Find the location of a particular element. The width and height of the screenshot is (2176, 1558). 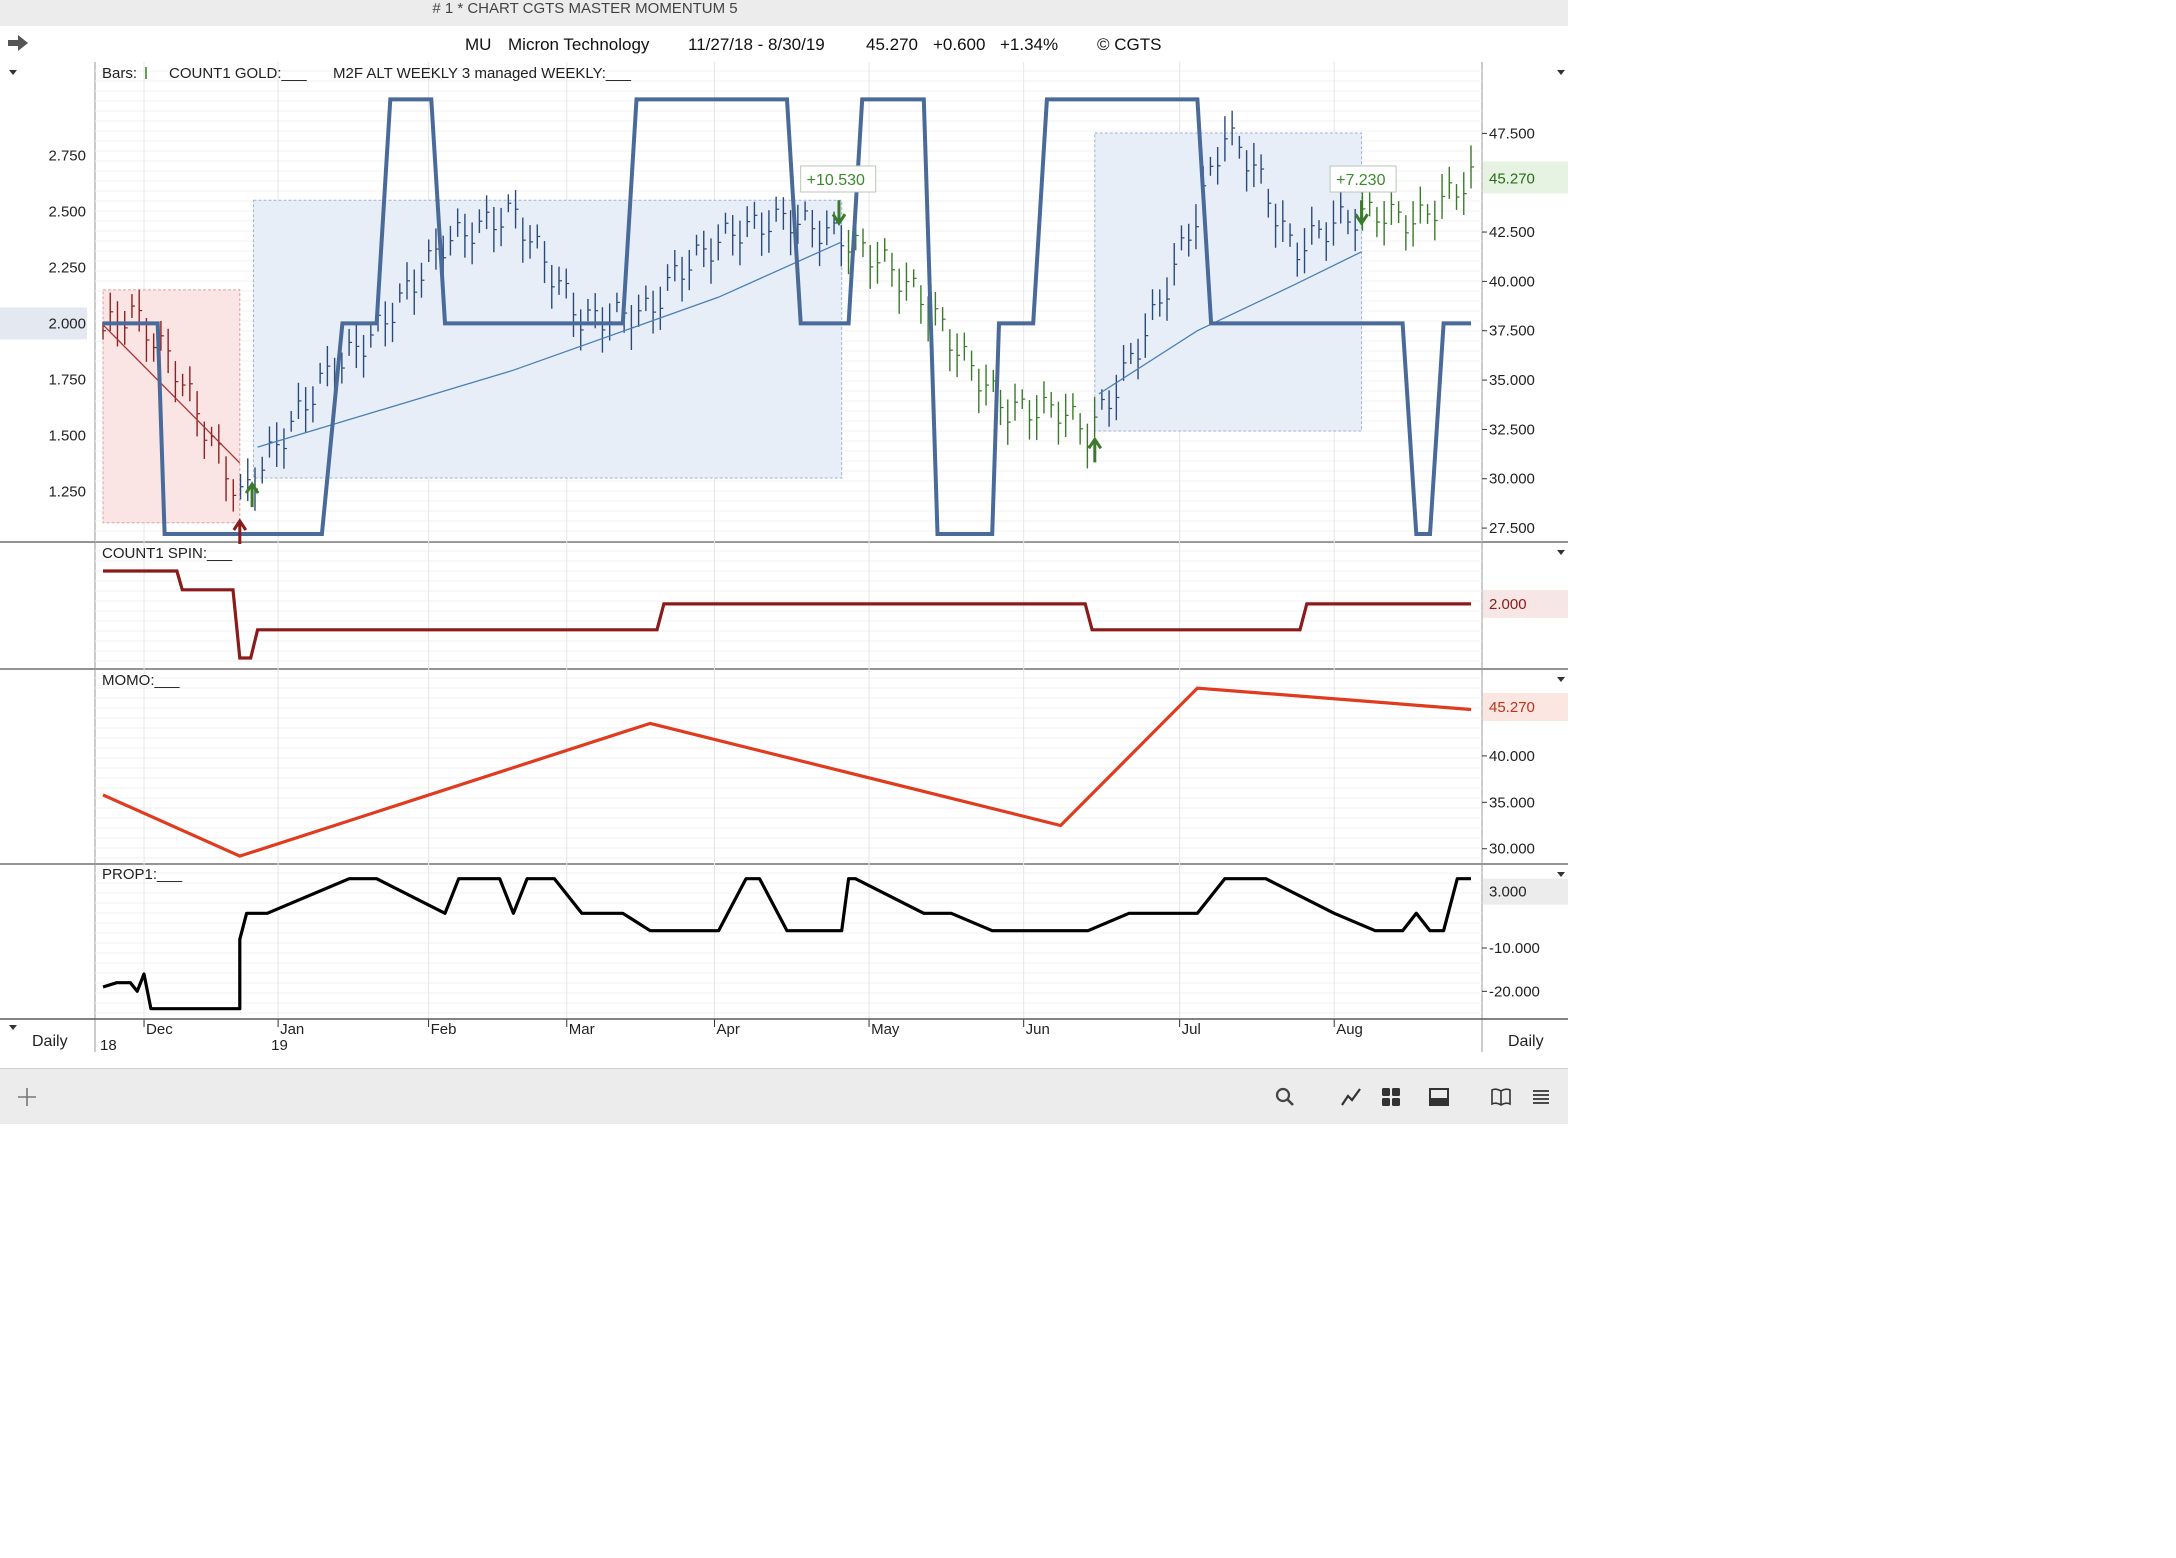

left-axis-tick: 1.750 is located at coordinates (67, 379).